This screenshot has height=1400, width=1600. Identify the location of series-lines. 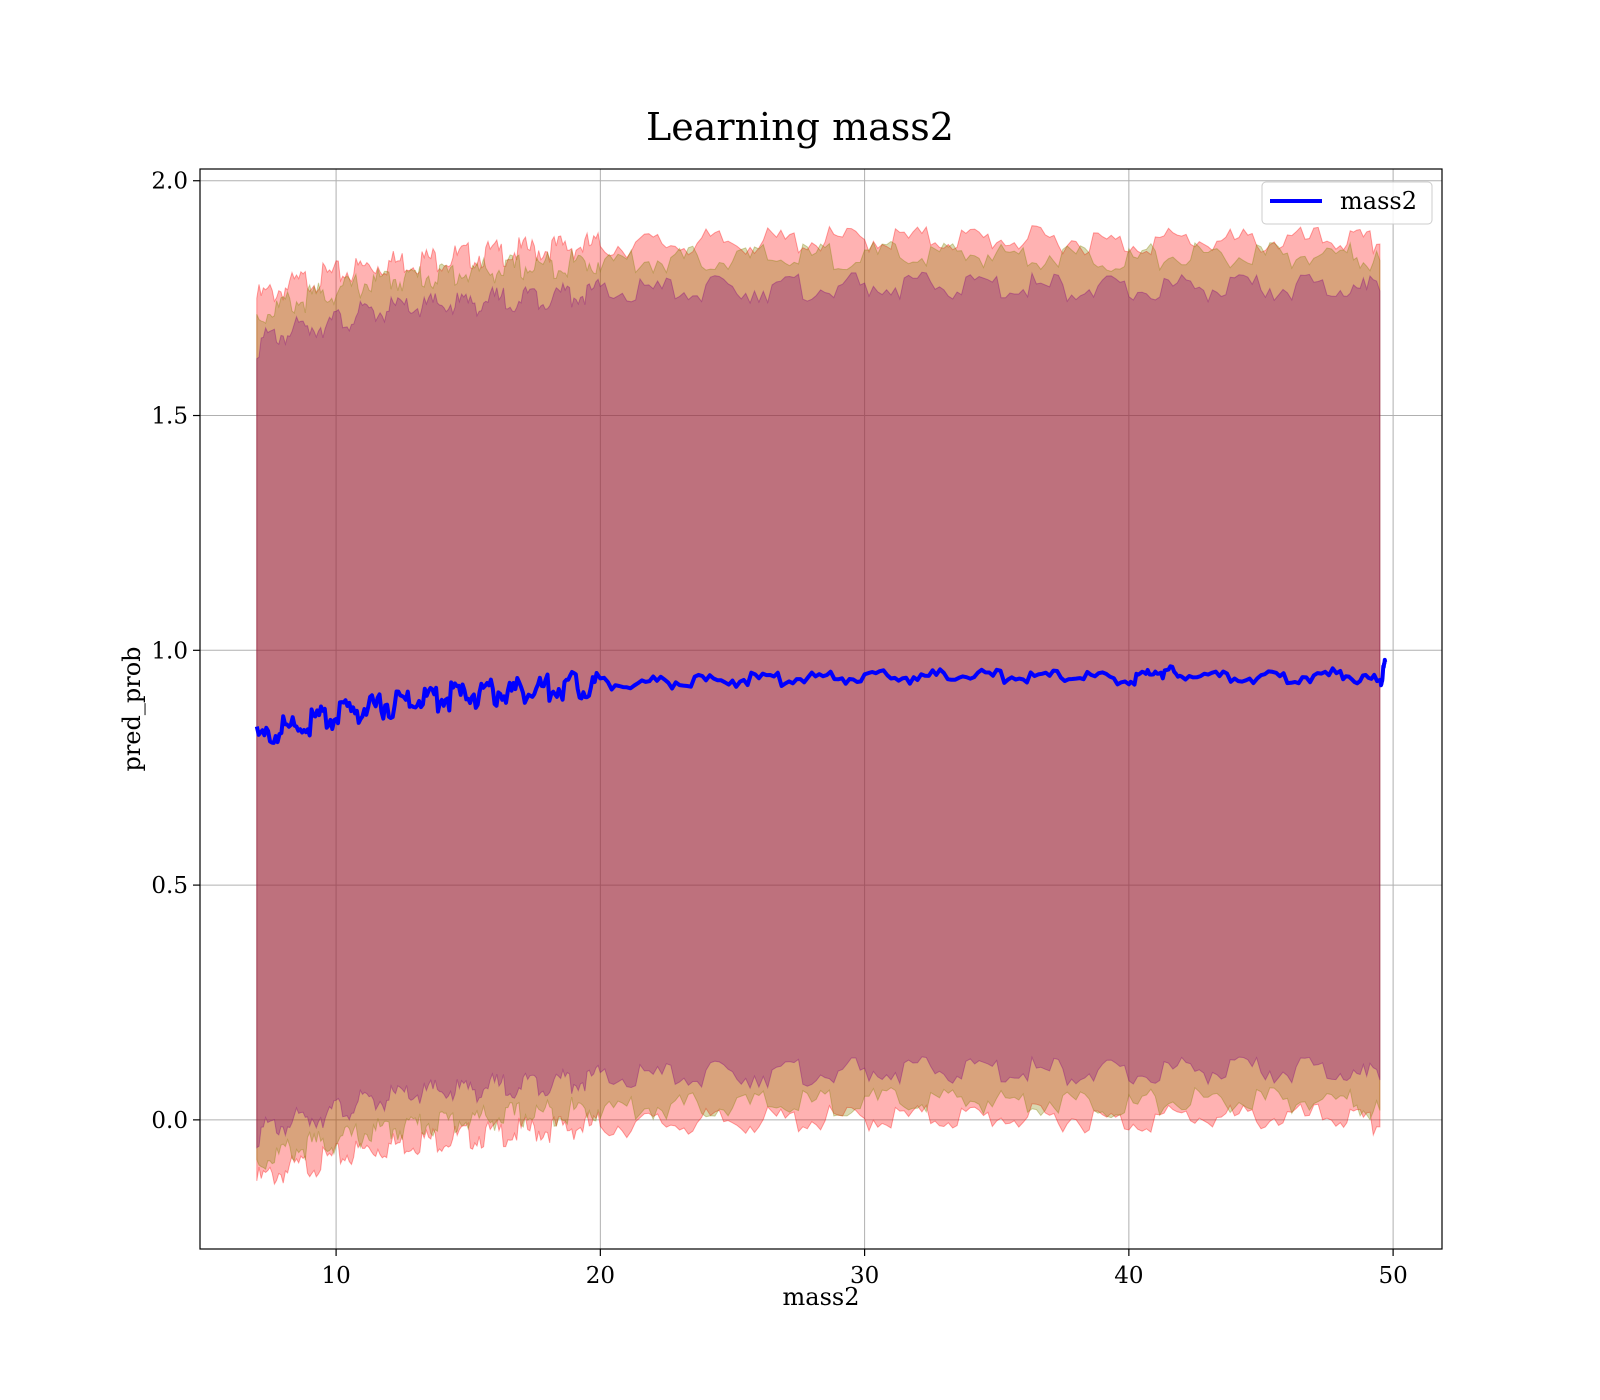
(821, 701).